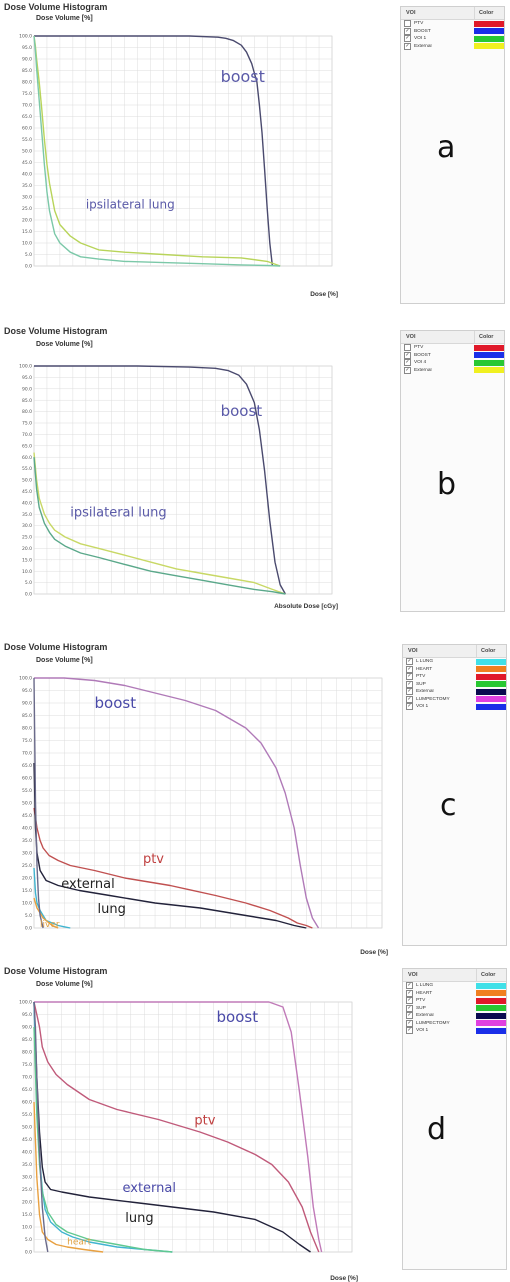 Image resolution: width=510 pixels, height=1282 pixels. What do you see at coordinates (27, 879) in the screenshot?
I see `y-tick-label-c: 20.0` at bounding box center [27, 879].